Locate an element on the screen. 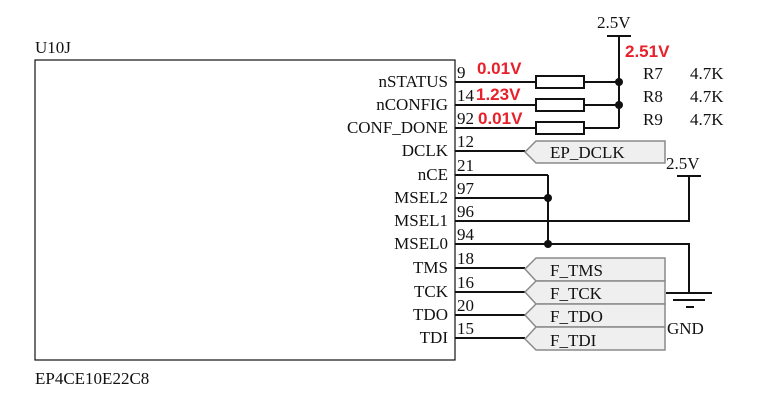  pin-name: MSEL0 is located at coordinates (421, 243).